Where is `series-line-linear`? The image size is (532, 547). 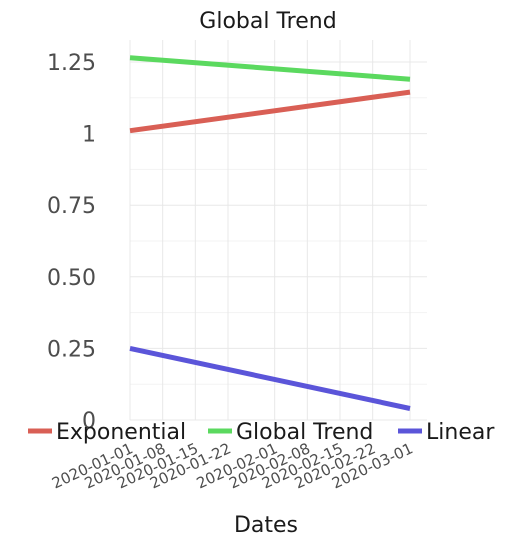 series-line-linear is located at coordinates (270, 378).